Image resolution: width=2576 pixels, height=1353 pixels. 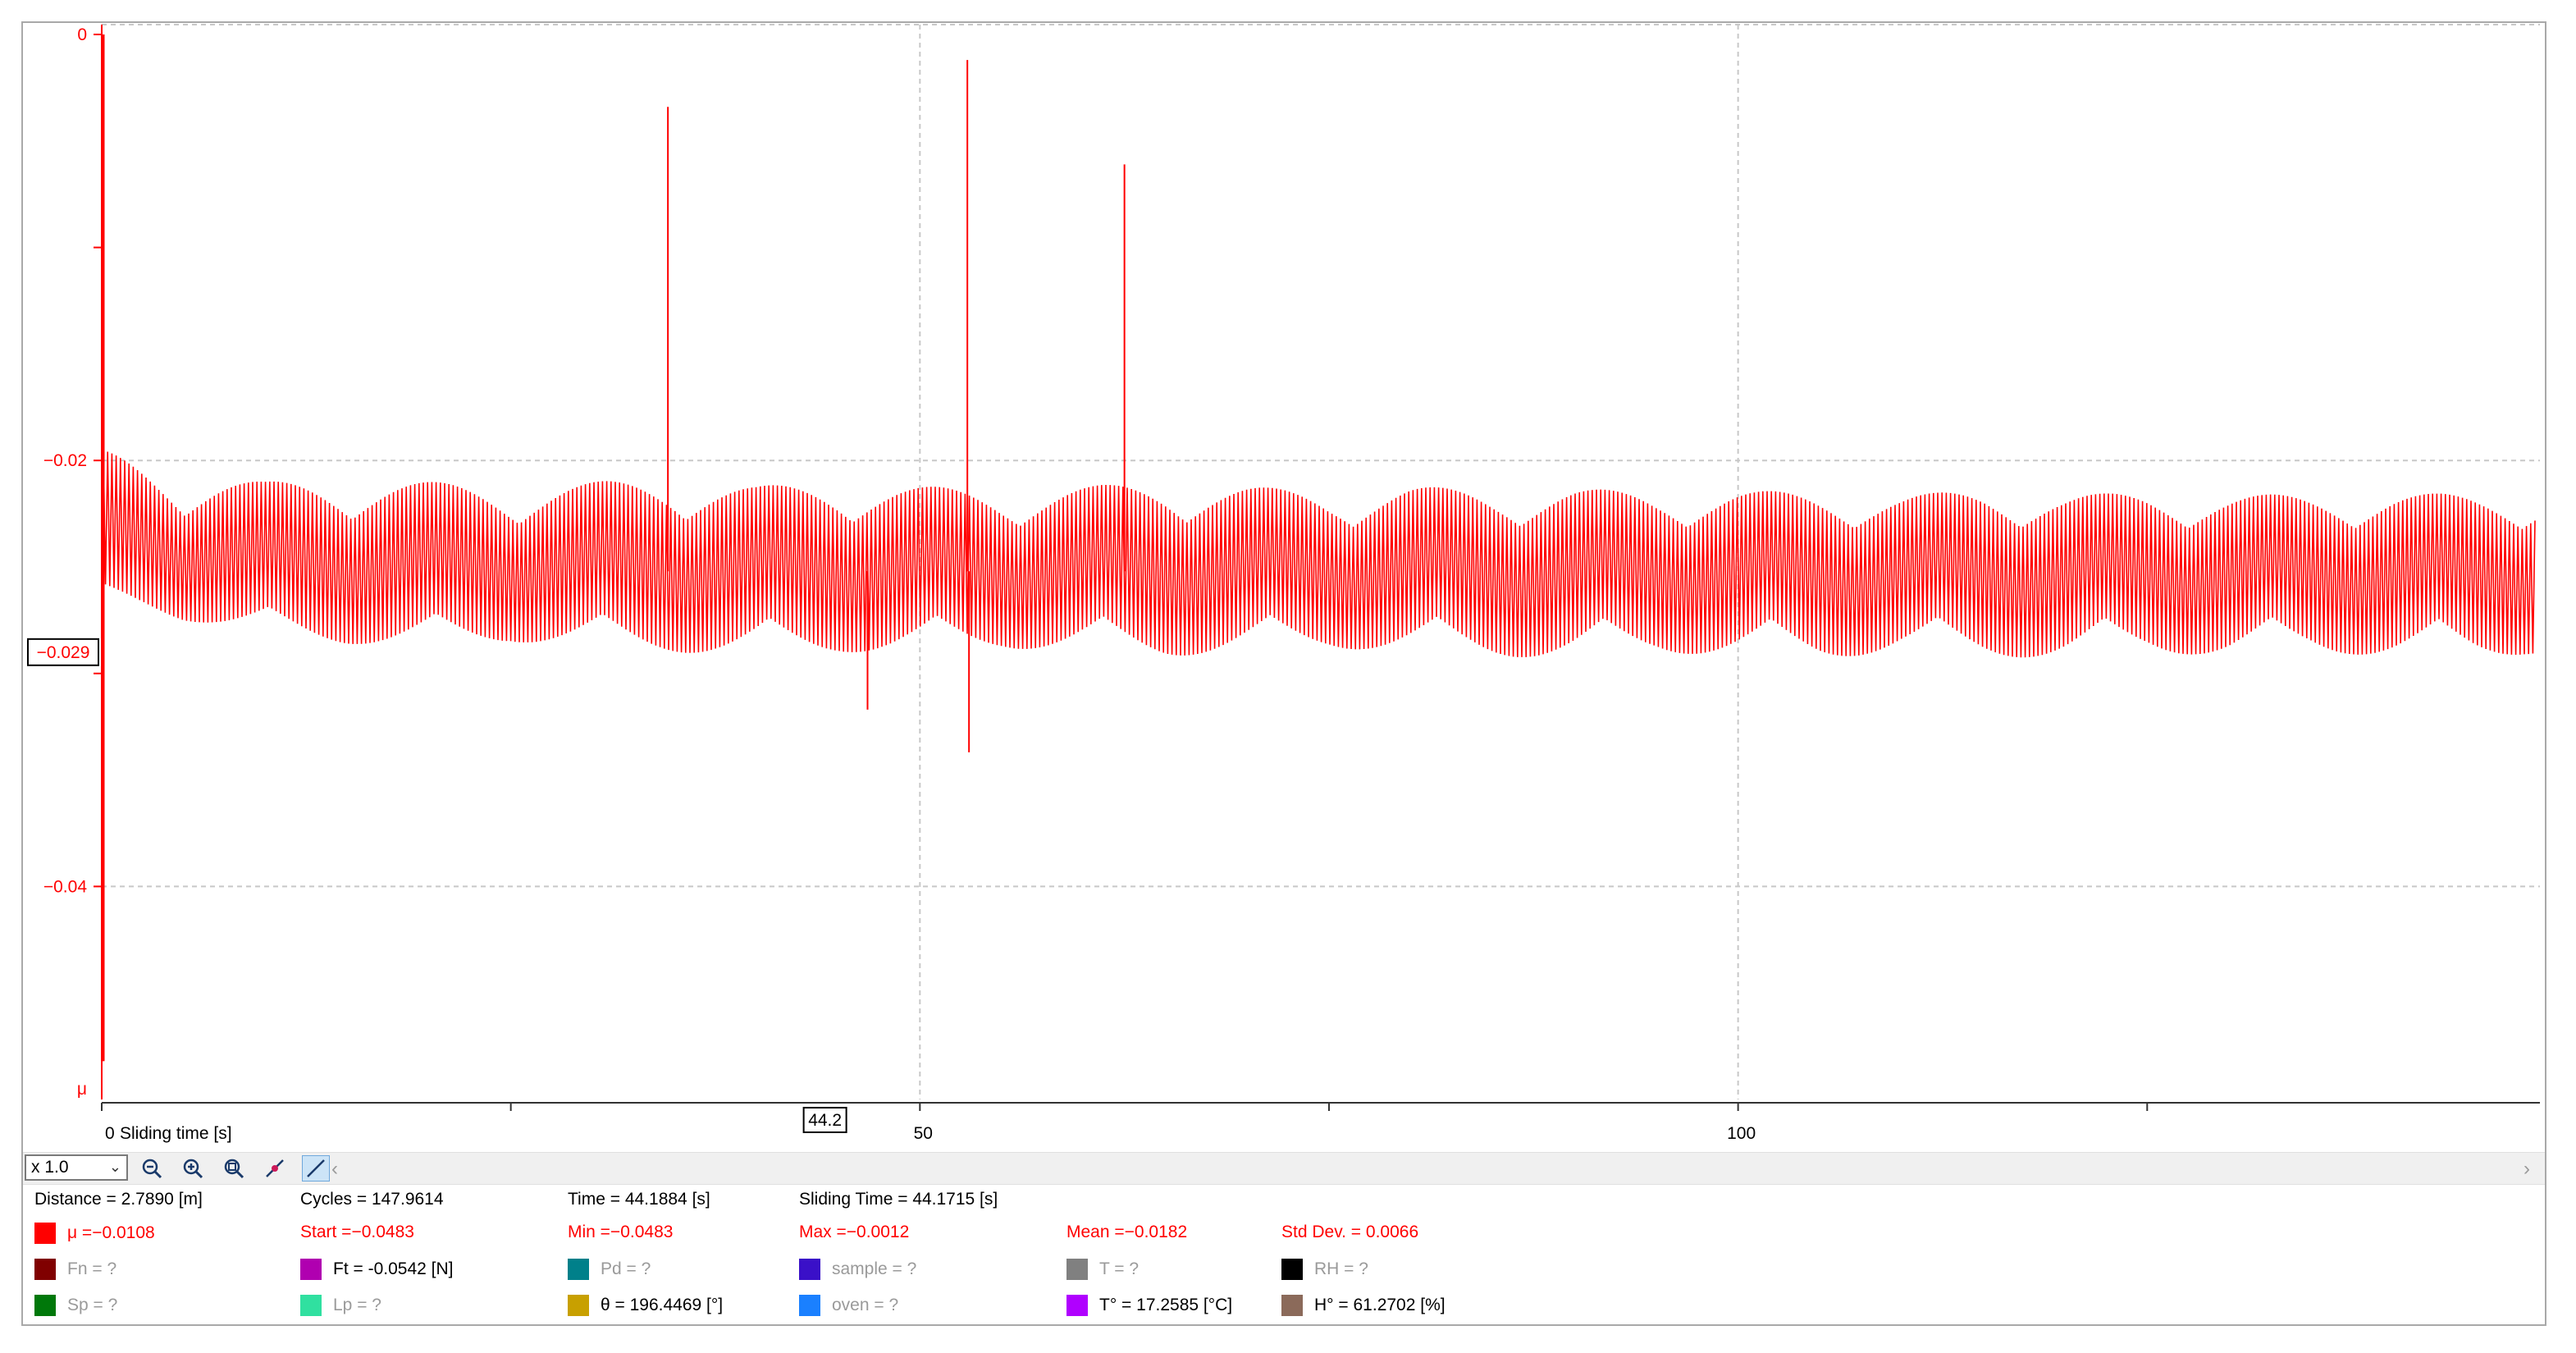 What do you see at coordinates (82, 34) in the screenshot?
I see `y-tick-label: 0` at bounding box center [82, 34].